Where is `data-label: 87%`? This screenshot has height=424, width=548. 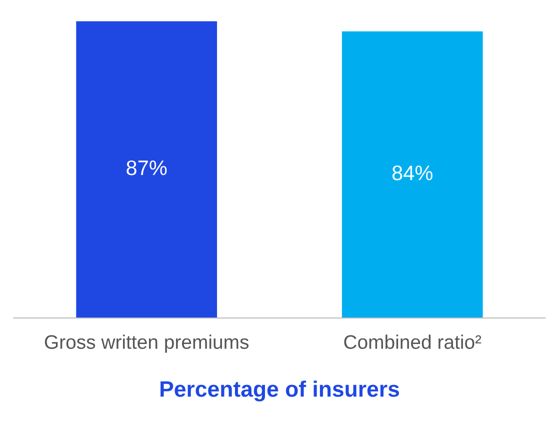 data-label: 87% is located at coordinates (146, 168).